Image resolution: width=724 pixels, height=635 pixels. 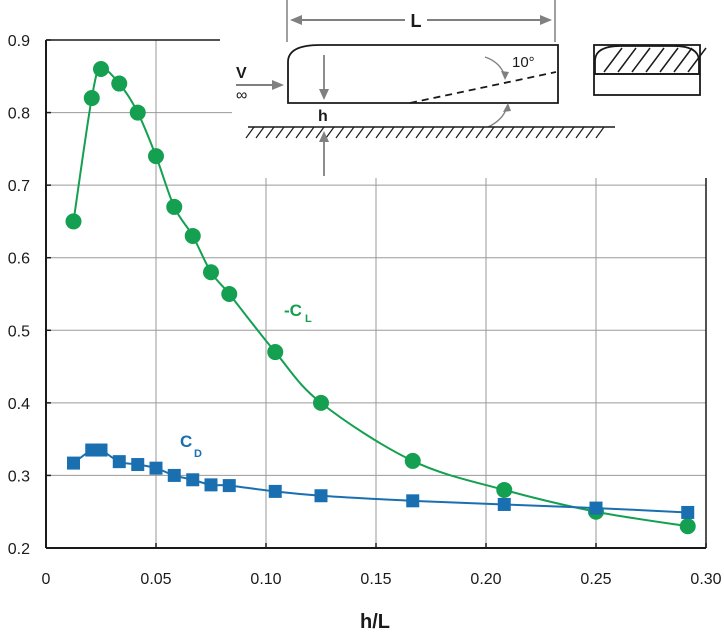 I want to click on y-tick-label: 0.9, so click(x=19, y=41).